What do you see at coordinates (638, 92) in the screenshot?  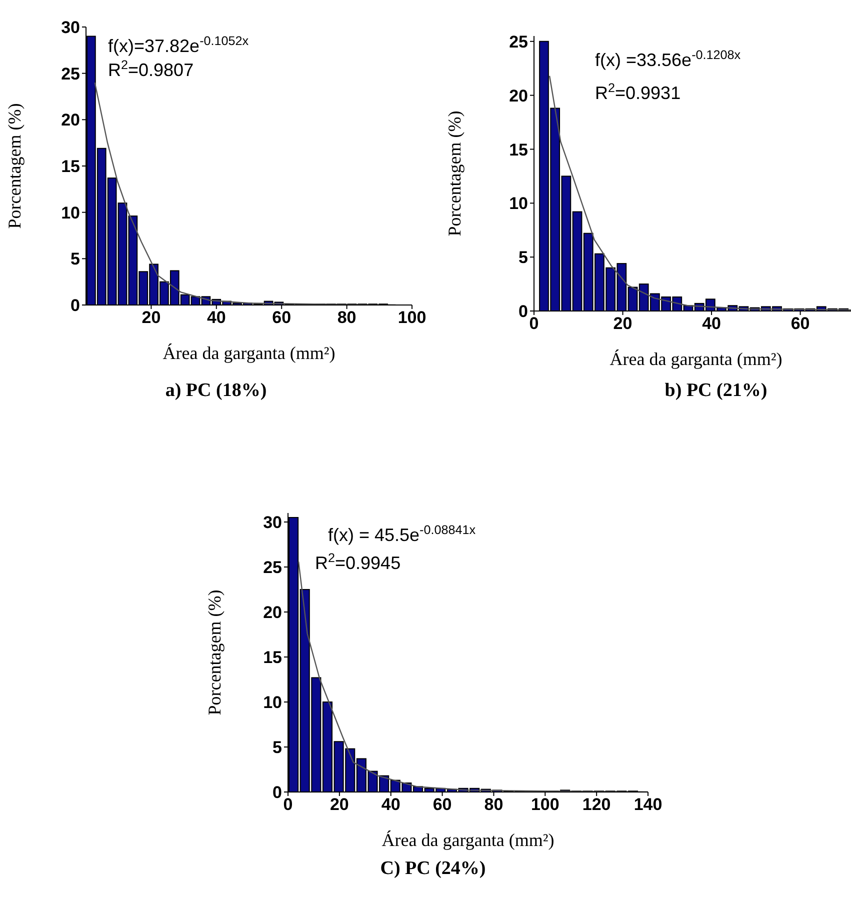 I see `annotation: R$^{2}$=0.9931` at bounding box center [638, 92].